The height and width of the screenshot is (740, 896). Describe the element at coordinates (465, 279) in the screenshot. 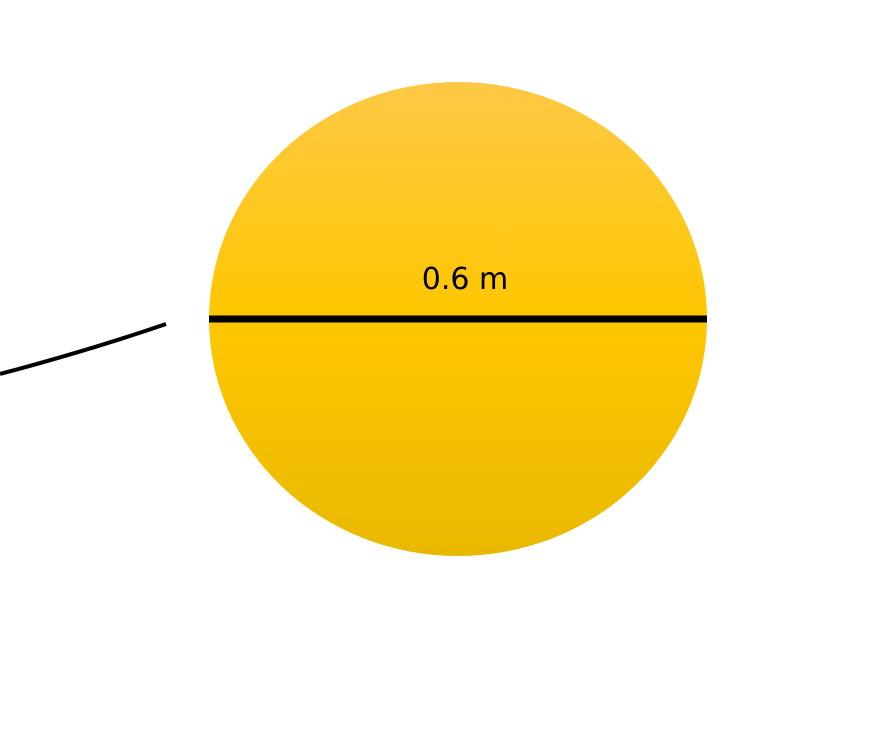

I see `diameter-label: 0.6 m` at that location.